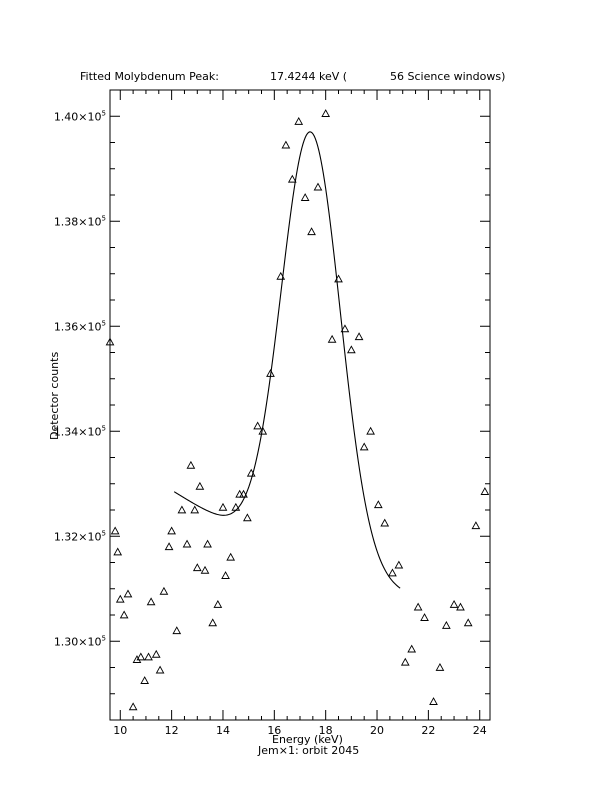  Describe the element at coordinates (80, 221) in the screenshot. I see `y-tick-label: 1.38×105` at that location.